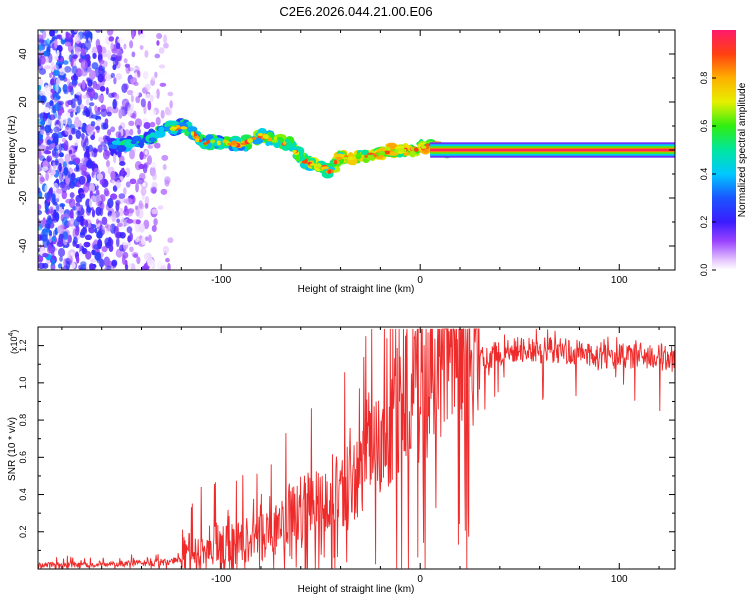 The image size is (750, 600). What do you see at coordinates (707, 174) in the screenshot?
I see `colorbar-ticks: 0.0 0.2 0.4 0.6 0.8` at bounding box center [707, 174].